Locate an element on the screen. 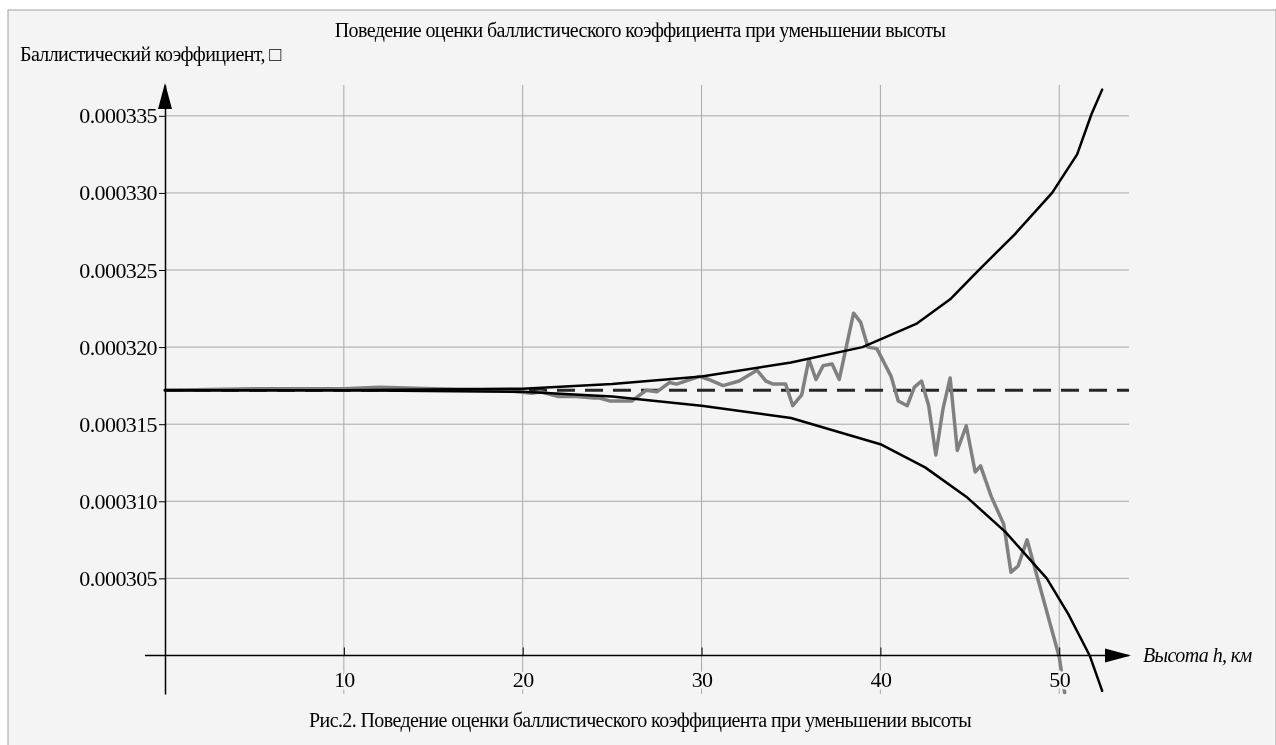 The width and height of the screenshot is (1276, 745). y-tick-label: 0.000325 is located at coordinates (118, 270).